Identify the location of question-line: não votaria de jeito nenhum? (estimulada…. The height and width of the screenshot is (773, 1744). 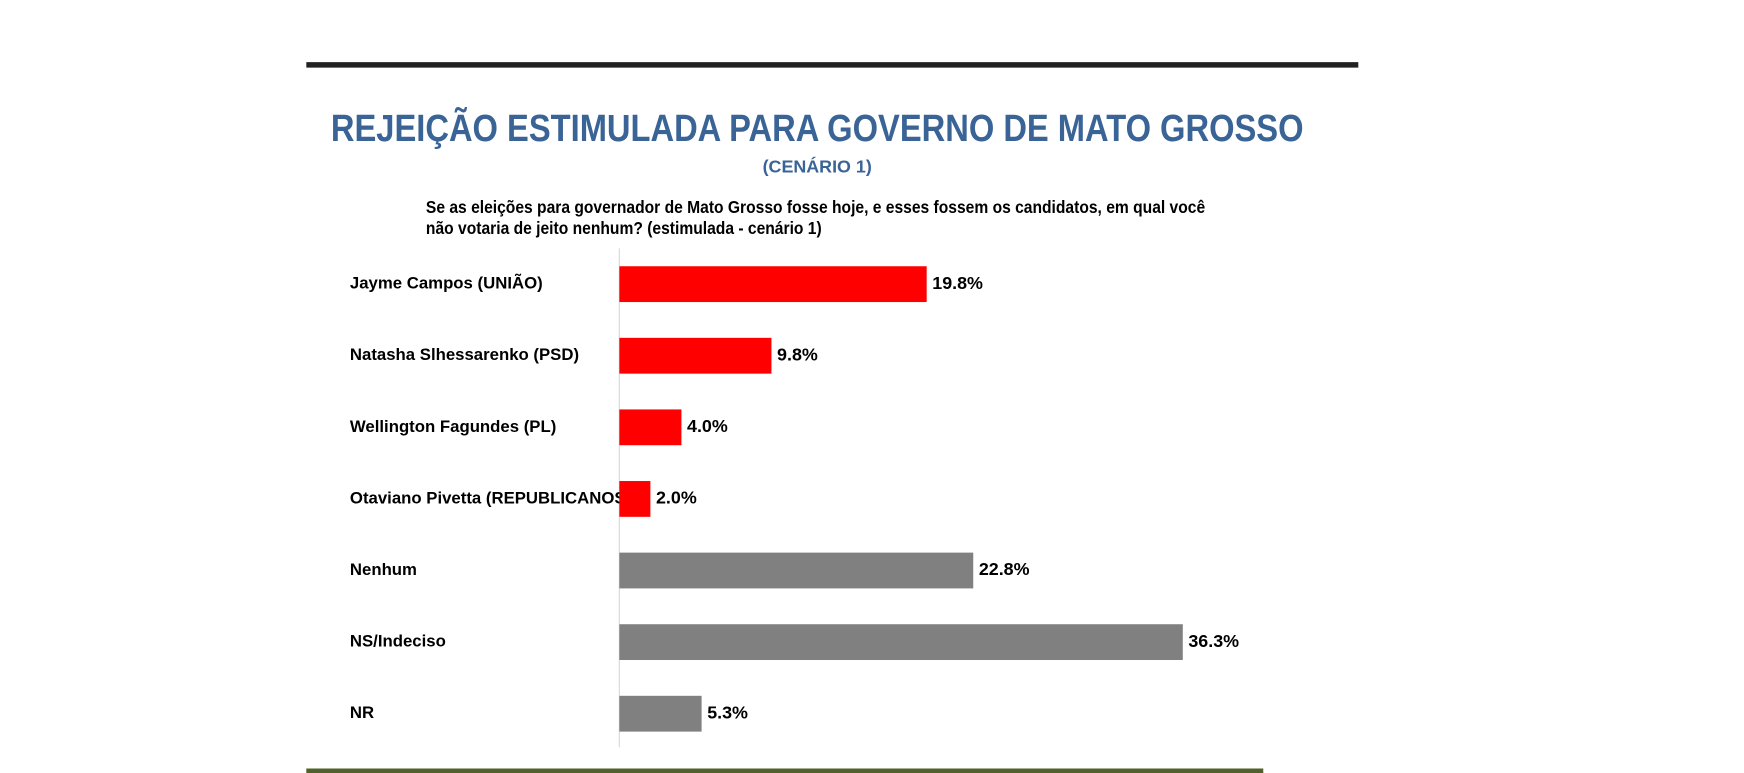
(624, 228).